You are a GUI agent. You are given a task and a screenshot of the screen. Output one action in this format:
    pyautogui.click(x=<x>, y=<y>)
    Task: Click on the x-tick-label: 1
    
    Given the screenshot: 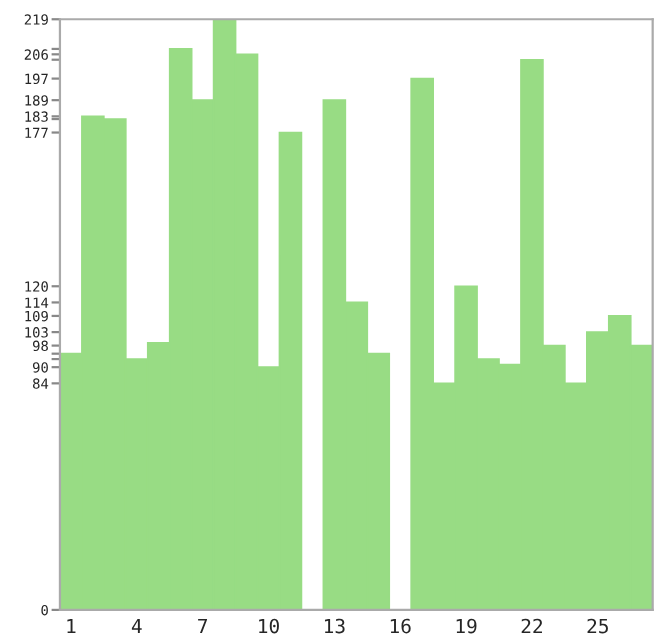 What is the action you would take?
    pyautogui.click(x=71, y=626)
    